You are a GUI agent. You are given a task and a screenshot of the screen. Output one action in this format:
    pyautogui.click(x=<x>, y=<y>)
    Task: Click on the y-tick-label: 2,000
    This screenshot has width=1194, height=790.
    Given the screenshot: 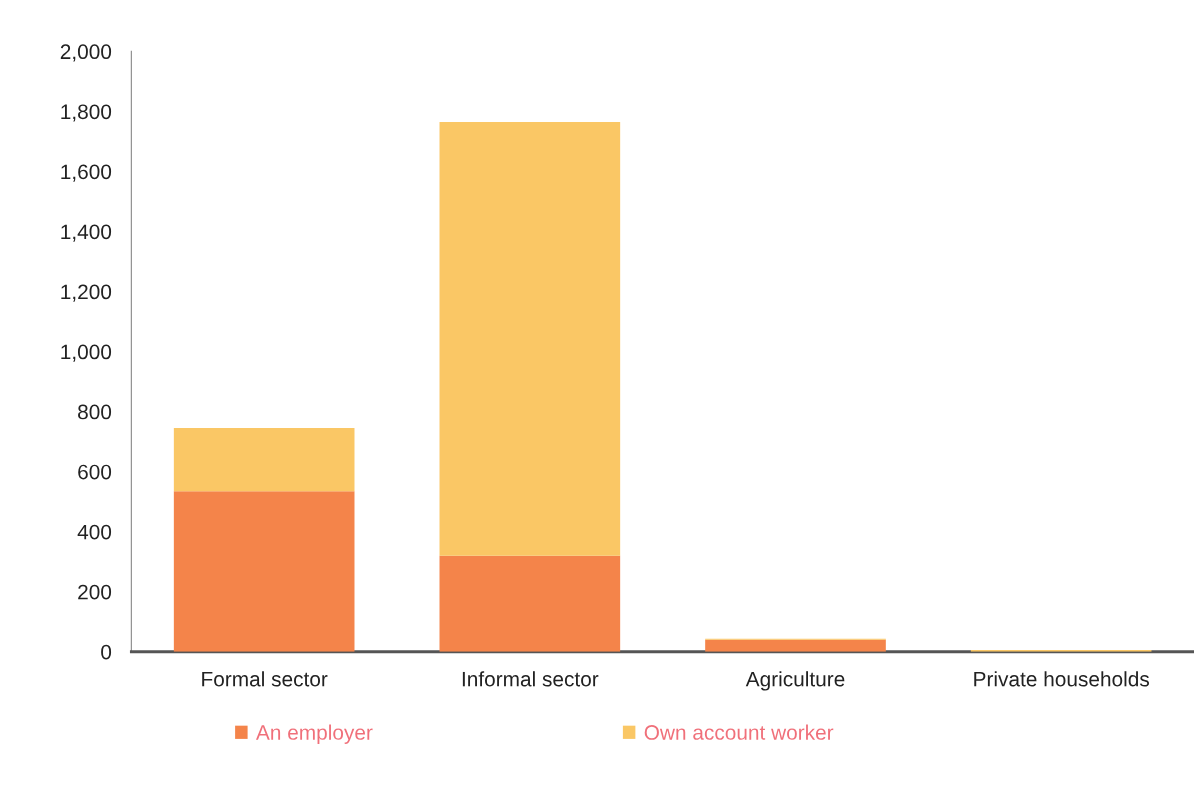 What is the action you would take?
    pyautogui.click(x=86, y=53)
    